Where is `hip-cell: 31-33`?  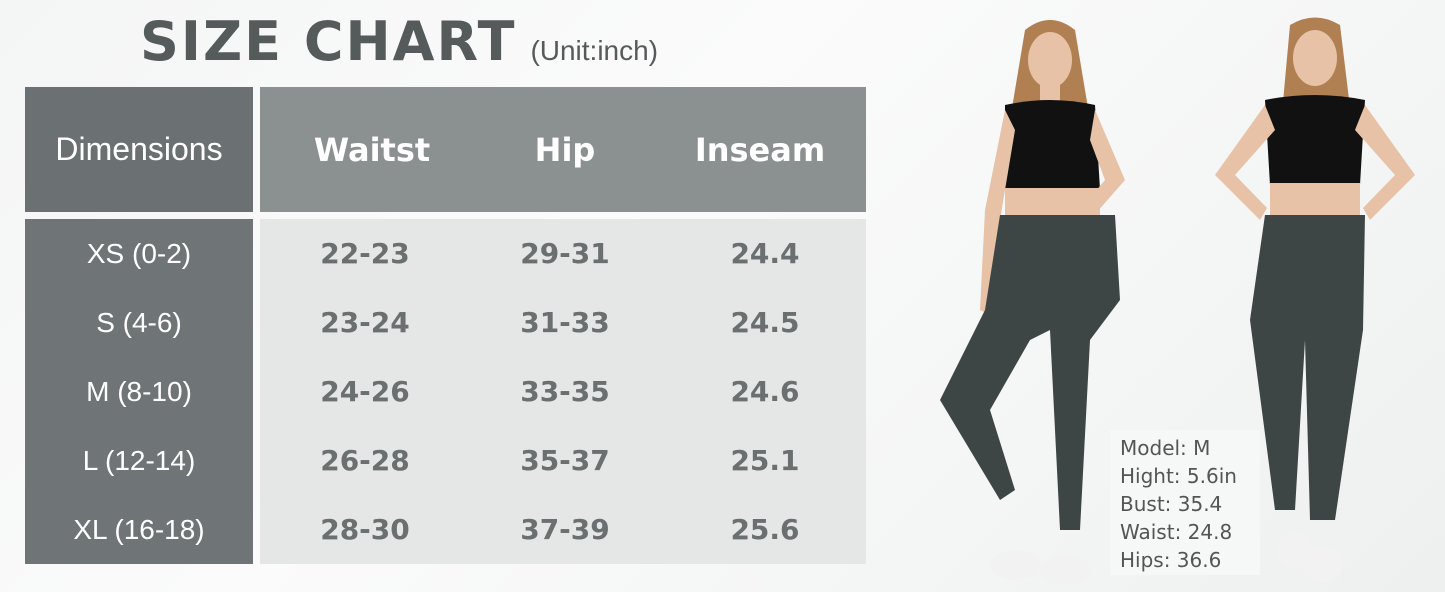
hip-cell: 31-33 is located at coordinates (565, 322).